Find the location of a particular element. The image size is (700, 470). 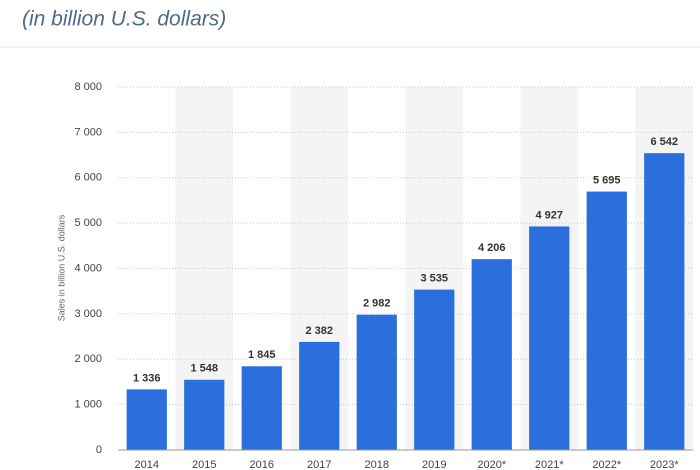

x-tick-label: 2017 is located at coordinates (319, 464).